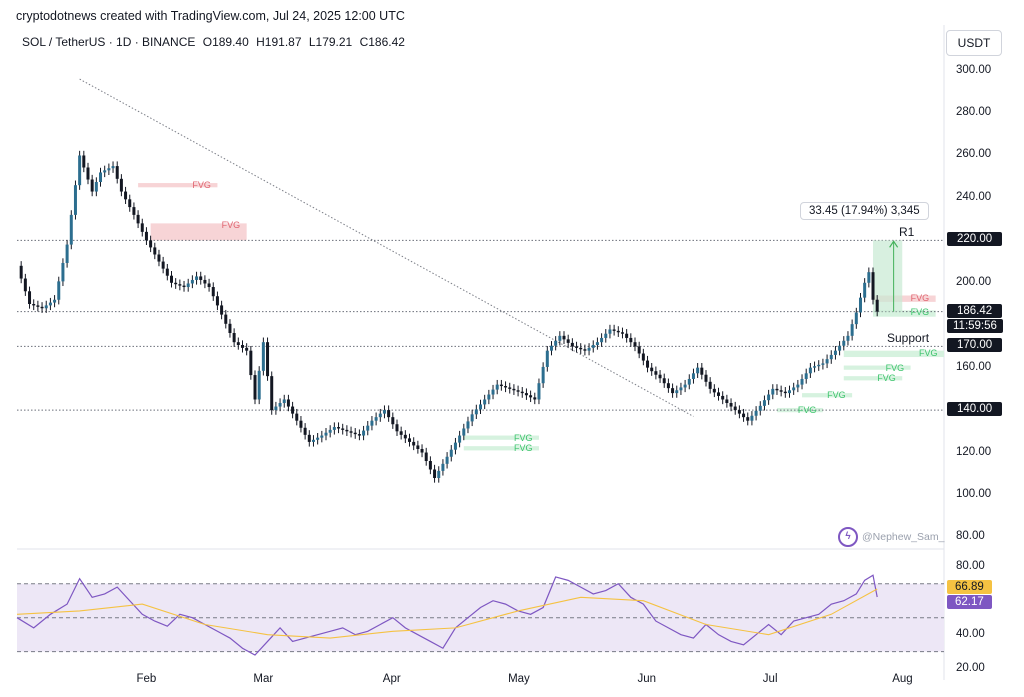  Describe the element at coordinates (975, 310) in the screenshot. I see `level-price-tag-1: 186.42` at that location.